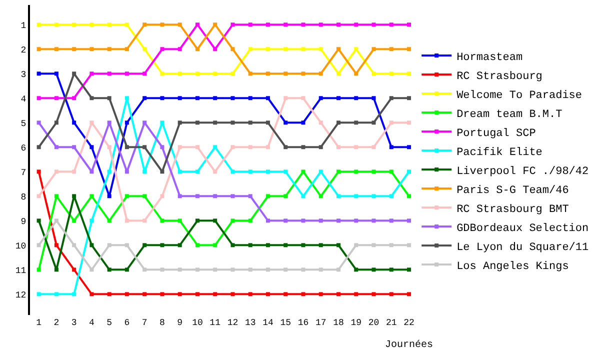 Image resolution: width=600 pixels, height=350 pixels. I want to click on legend-label: RC Strasbourg BMT, so click(513, 210).